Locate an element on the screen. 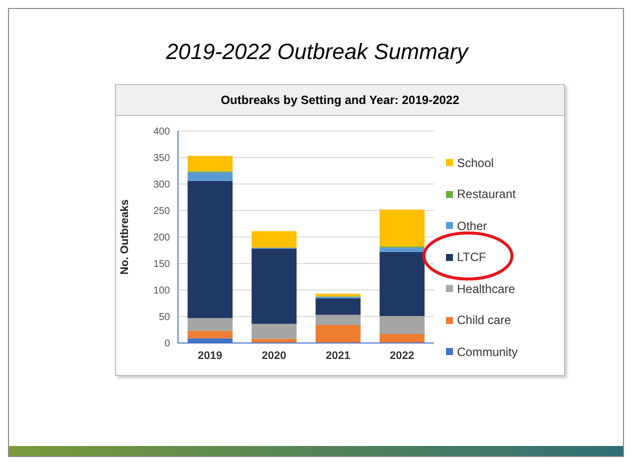 This screenshot has height=465, width=632. y-tick-label: 150 is located at coordinates (161, 264).